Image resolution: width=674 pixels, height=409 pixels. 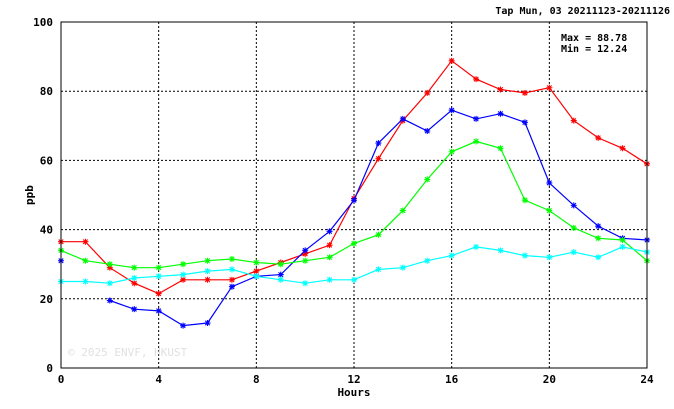 I want to click on x-axis-label: Hours, so click(x=353, y=392).